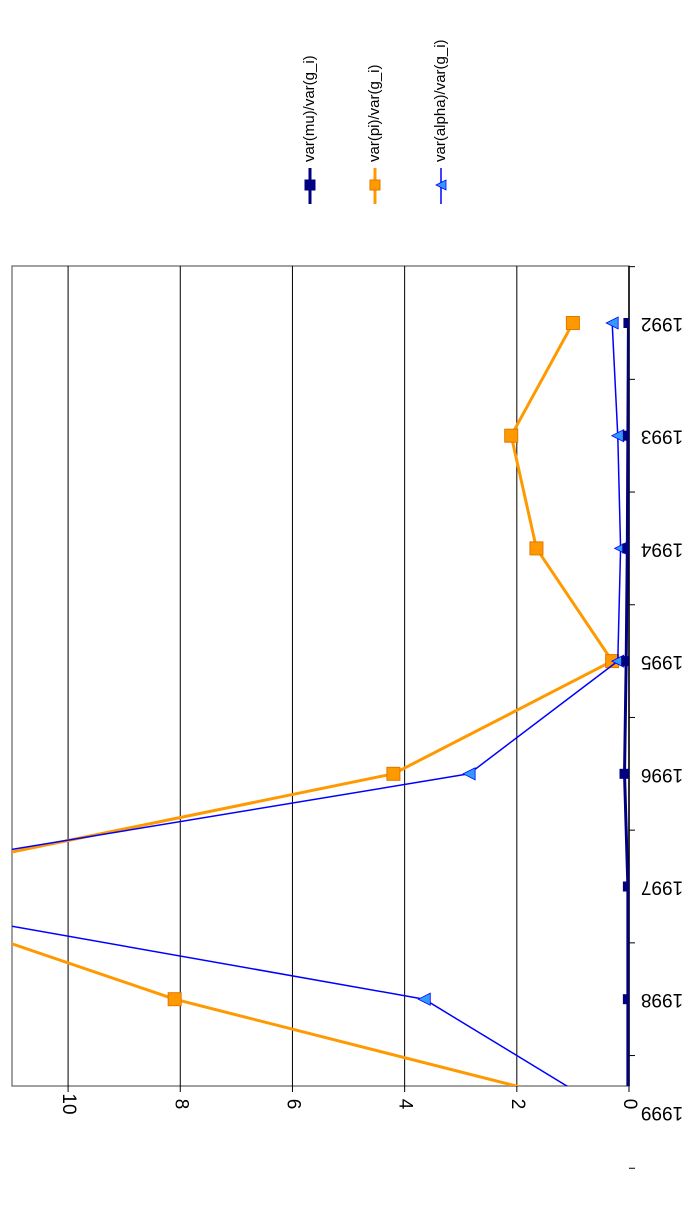 The height and width of the screenshot is (1207, 687). I want to click on category-tick-label: 1995, so click(662, 661).